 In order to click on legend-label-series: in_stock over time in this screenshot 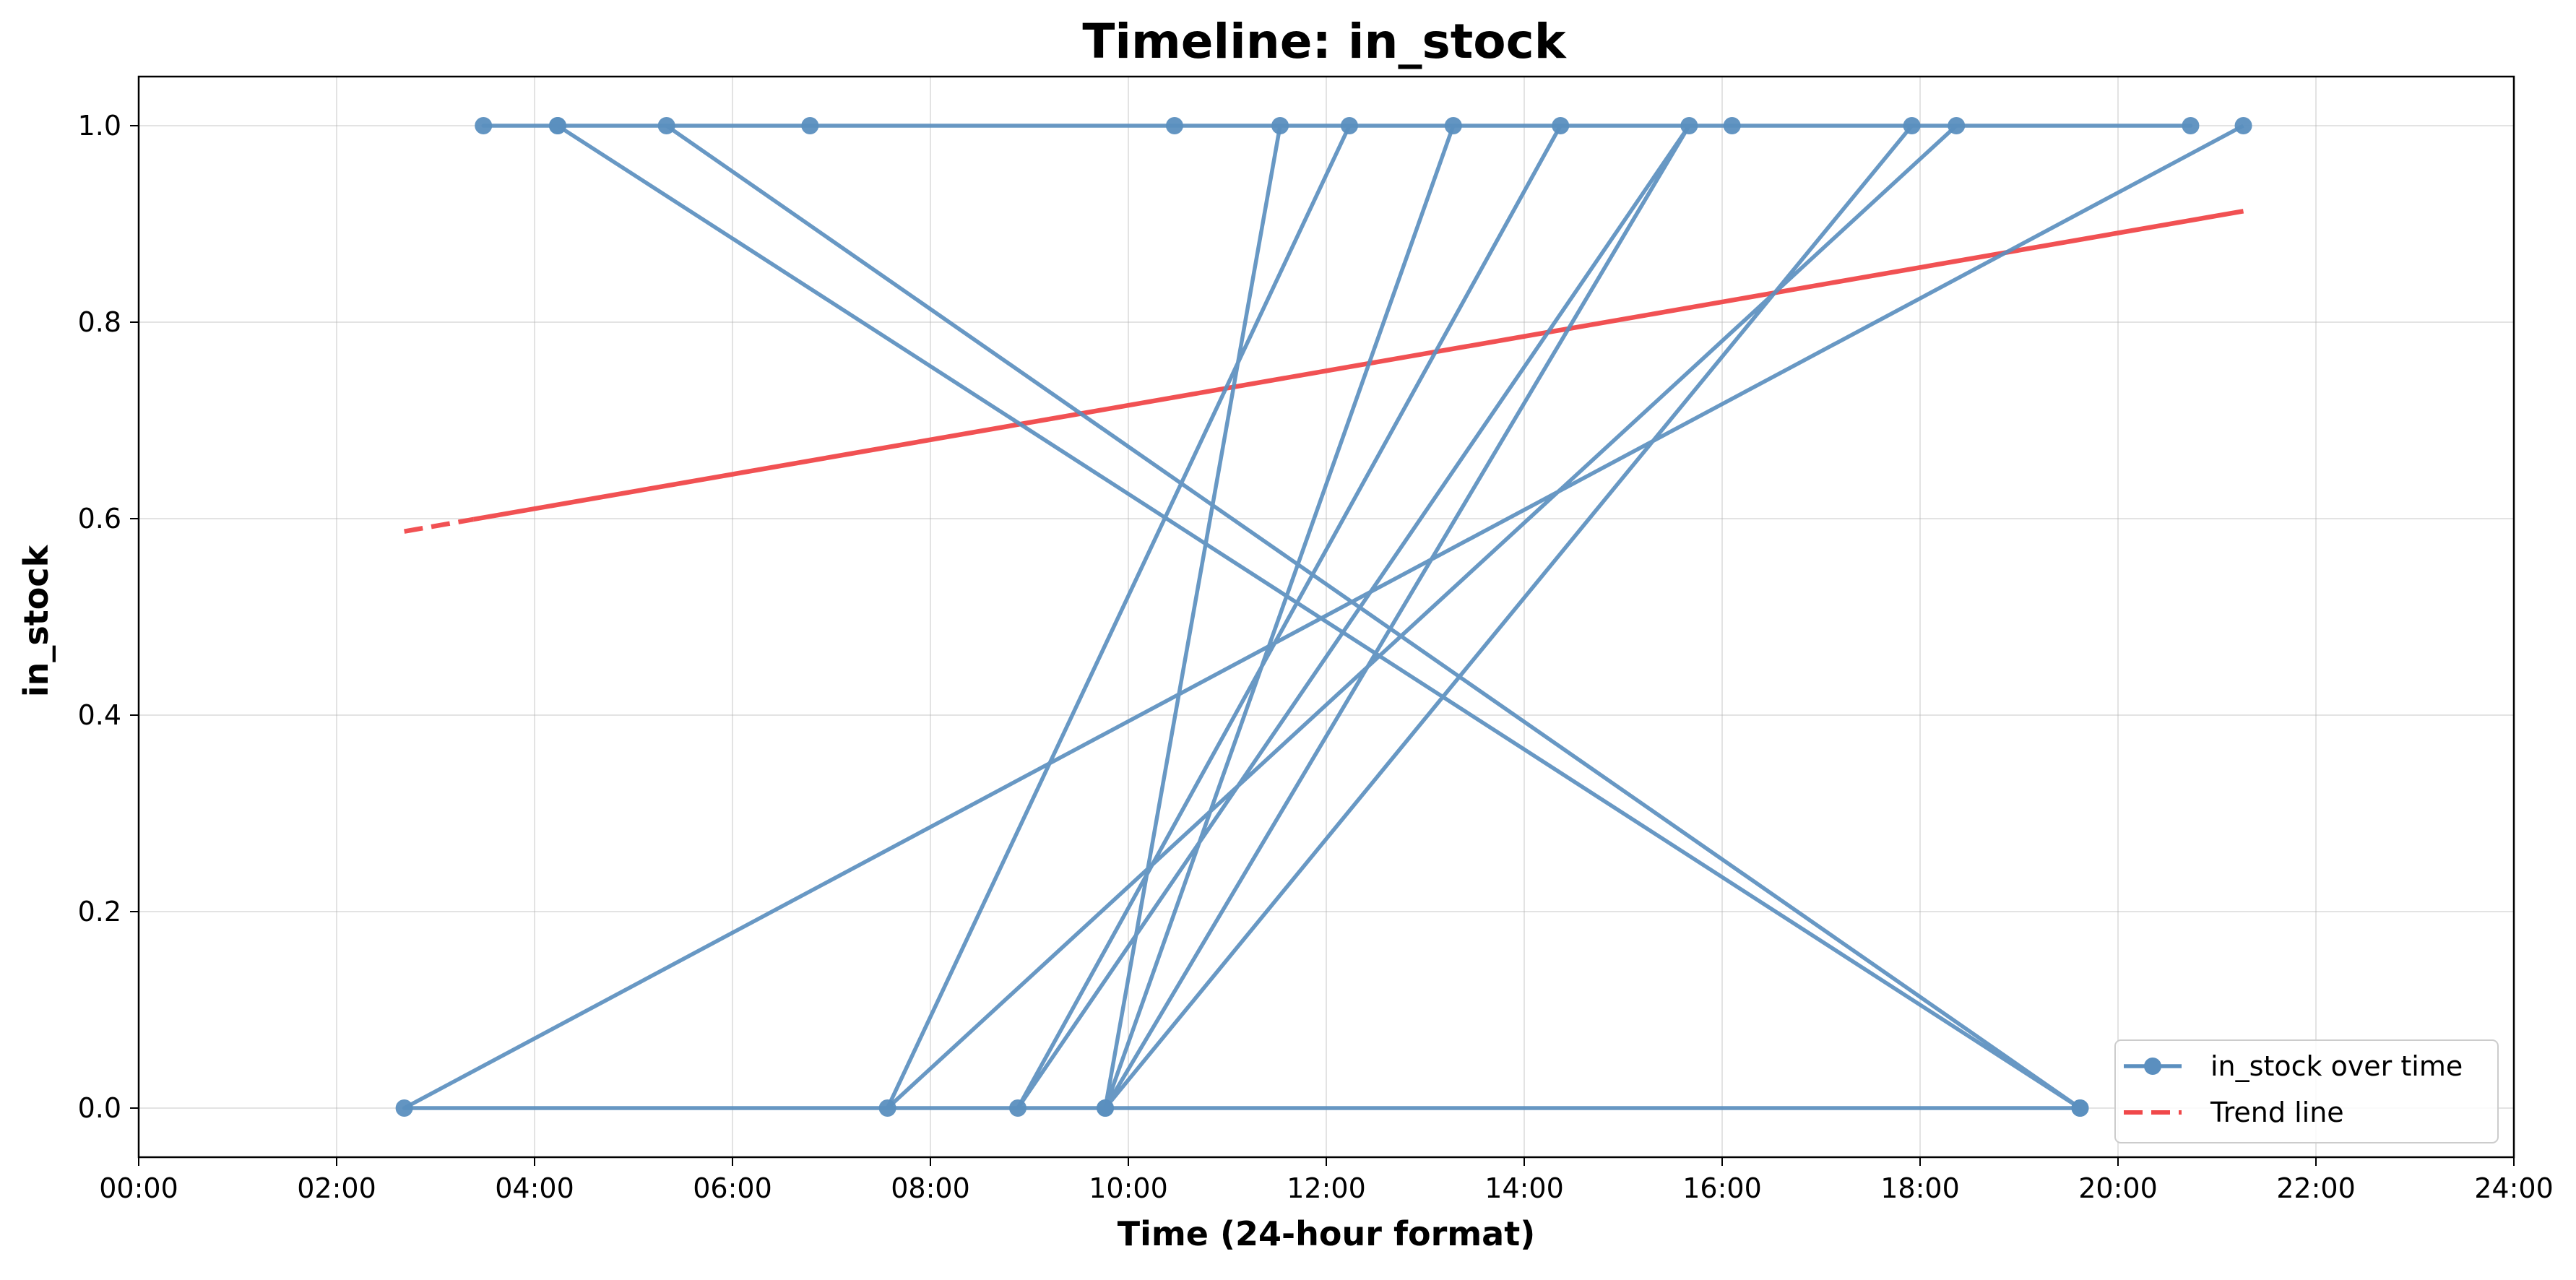, I will do `click(2336, 1066)`.